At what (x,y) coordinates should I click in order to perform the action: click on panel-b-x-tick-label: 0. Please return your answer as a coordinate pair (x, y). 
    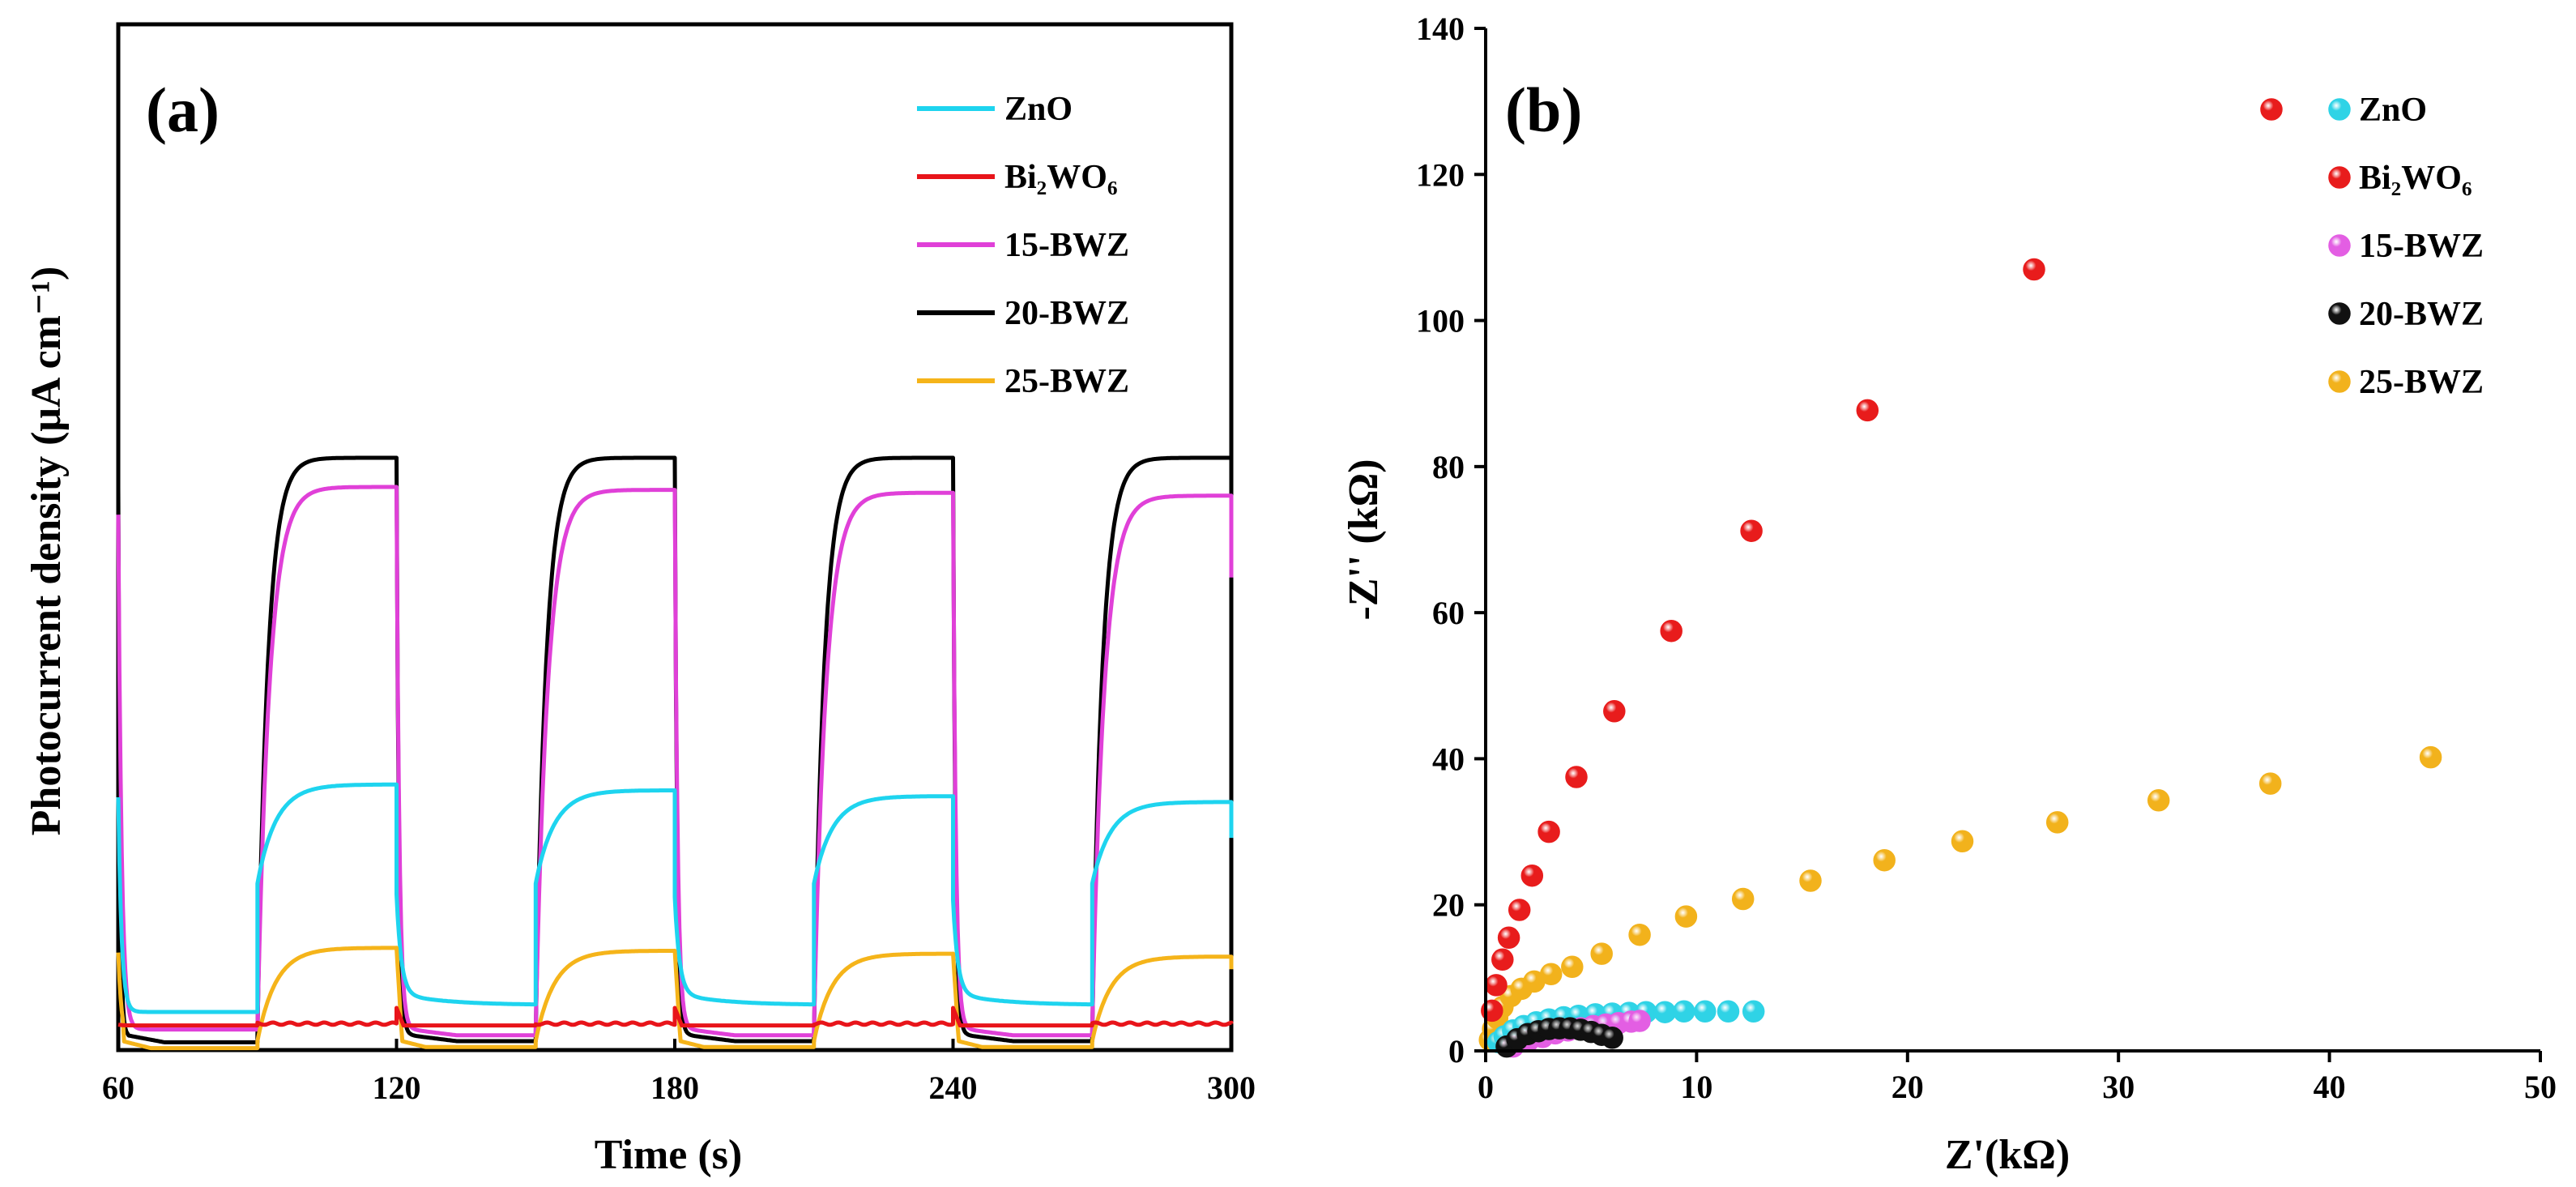
    Looking at the image, I should click on (1486, 1087).